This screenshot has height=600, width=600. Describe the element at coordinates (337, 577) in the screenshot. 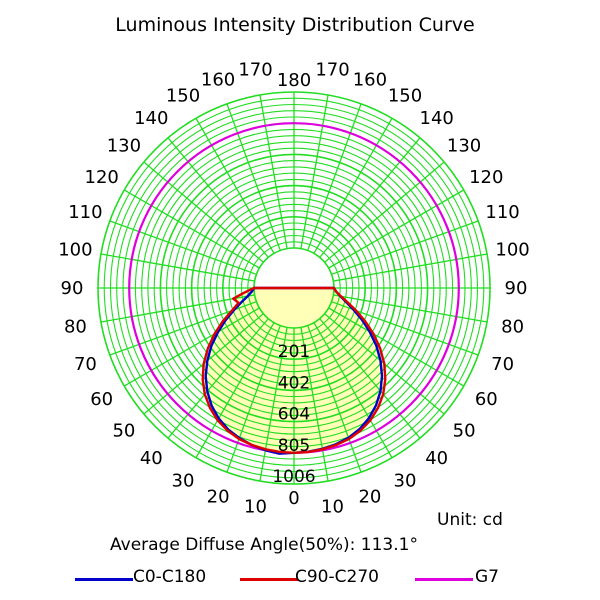

I see `legend-label-c90-c270: C90-C270` at that location.